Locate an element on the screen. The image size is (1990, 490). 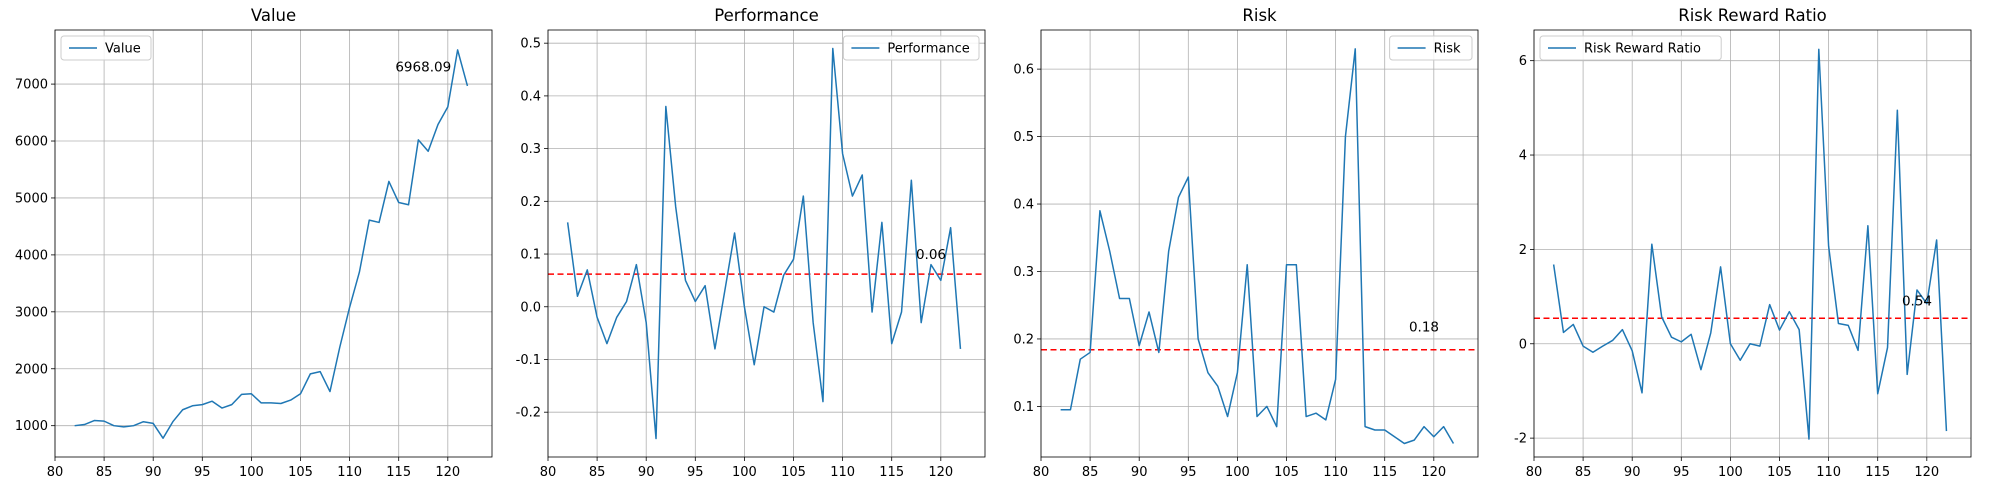
chart4-xtick-label-8: 120 is located at coordinates (1926, 472).